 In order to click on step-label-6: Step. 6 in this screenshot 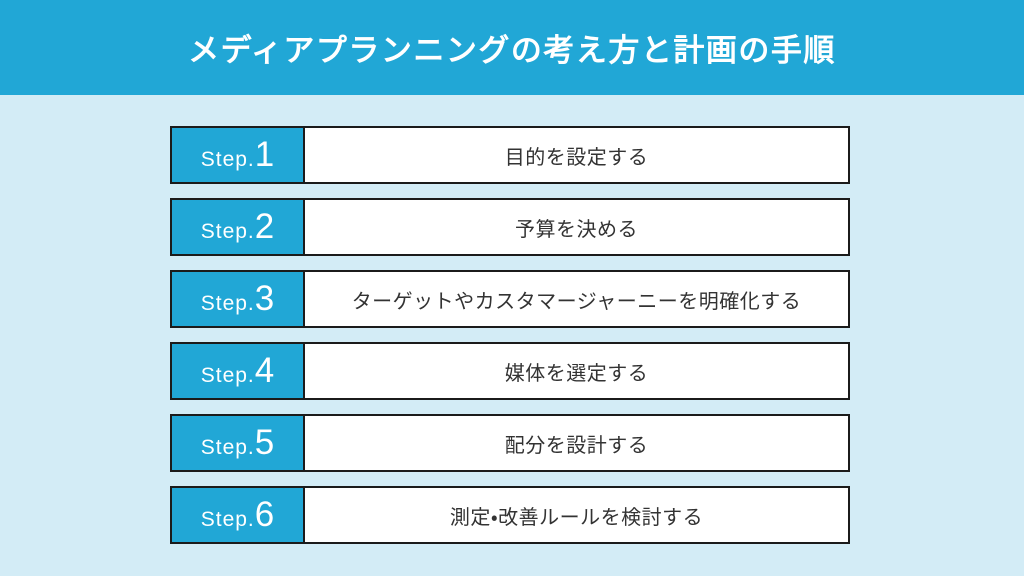, I will do `click(238, 515)`.